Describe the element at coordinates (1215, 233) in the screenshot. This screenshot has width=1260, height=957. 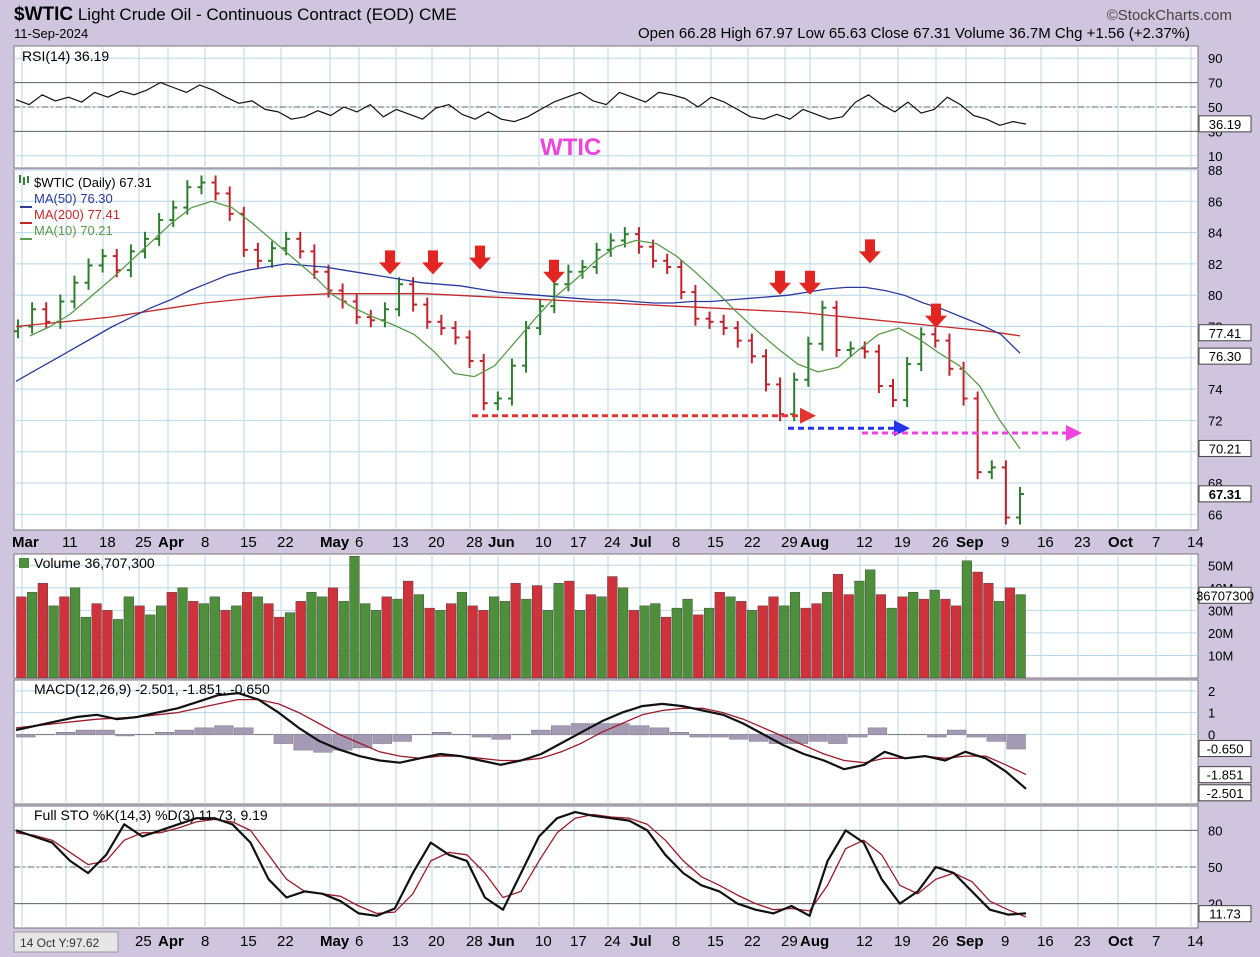
I see `price-tick-label: 84` at that location.